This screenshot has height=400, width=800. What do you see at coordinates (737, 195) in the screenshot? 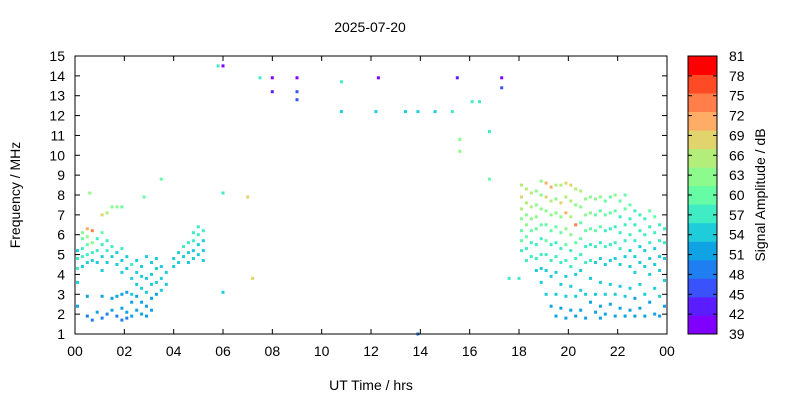
I see `colorbar-tick-label: 60` at bounding box center [737, 195].